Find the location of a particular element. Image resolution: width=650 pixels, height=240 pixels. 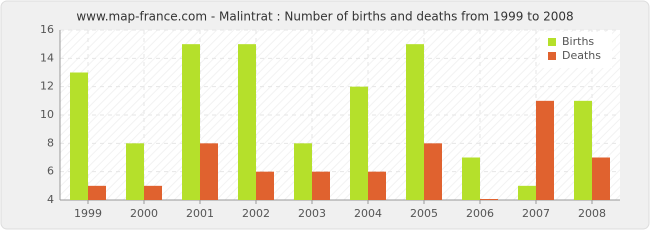

y-tick-label: 4 is located at coordinates (50, 199).